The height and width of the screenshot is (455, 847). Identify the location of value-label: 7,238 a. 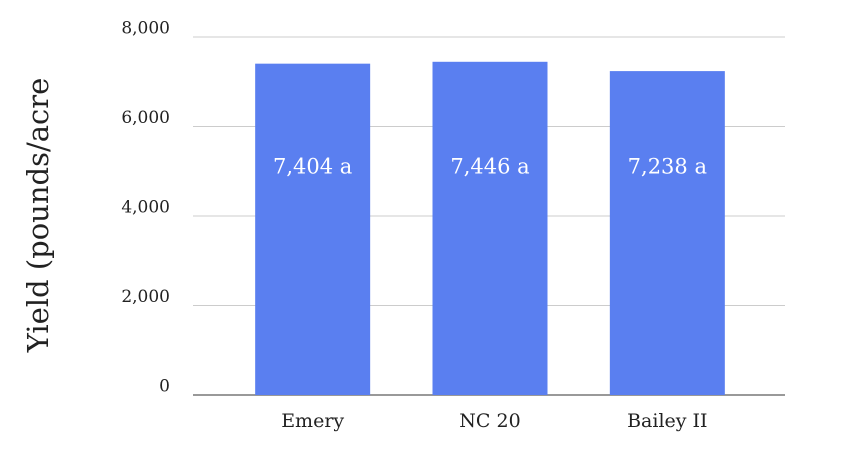
(667, 167).